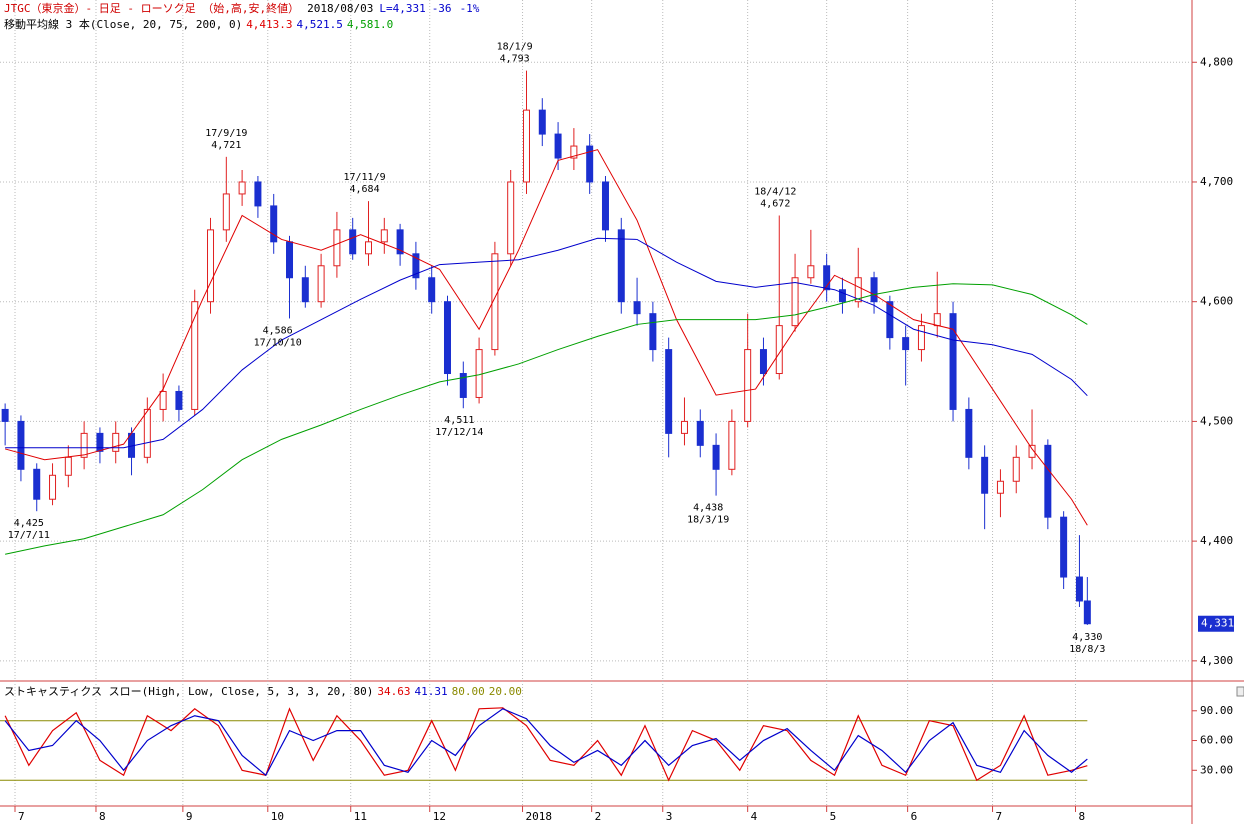 This screenshot has height=824, width=1244. I want to click on annotation-date: 18/4/12, so click(775, 191).